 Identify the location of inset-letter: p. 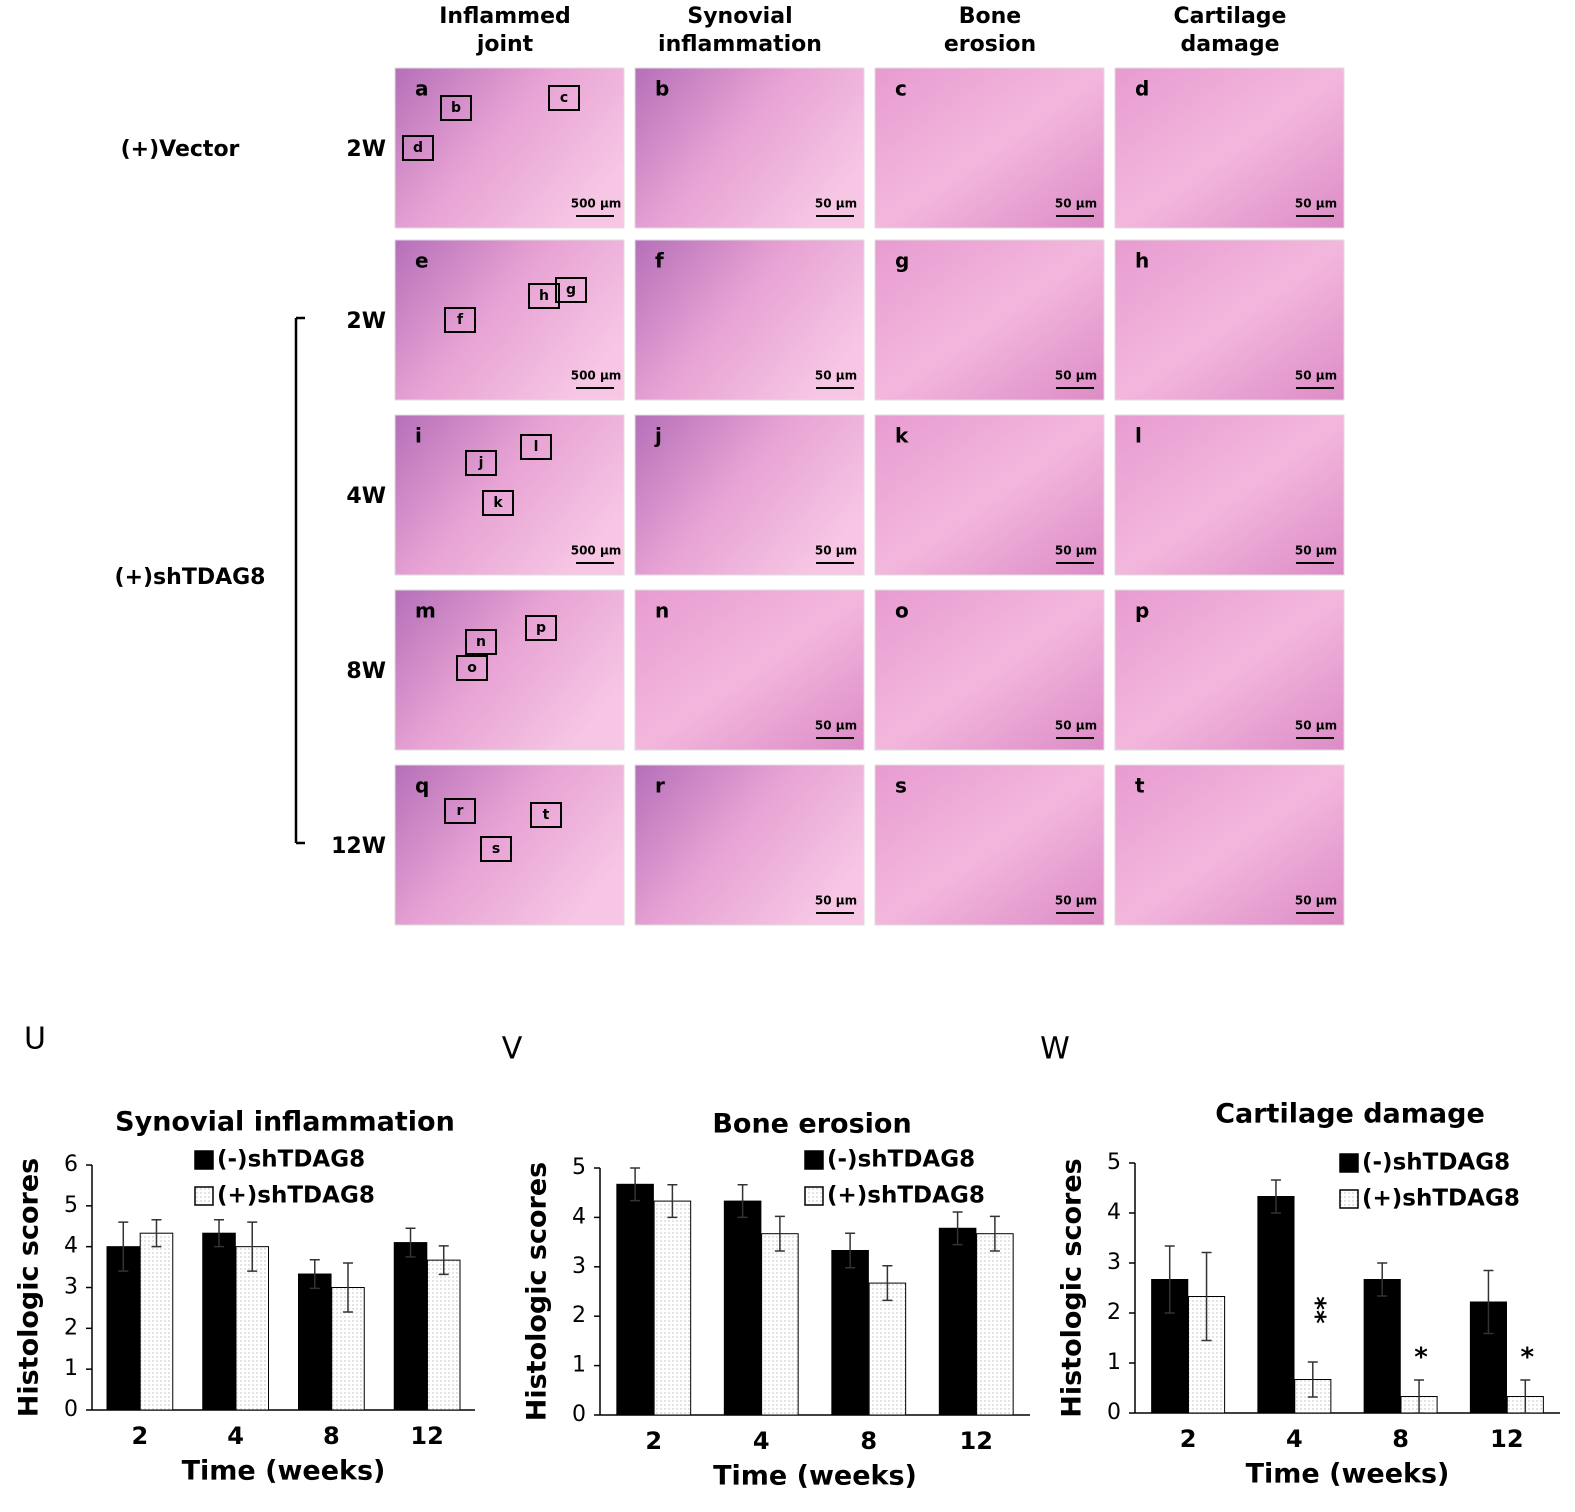
(541, 628).